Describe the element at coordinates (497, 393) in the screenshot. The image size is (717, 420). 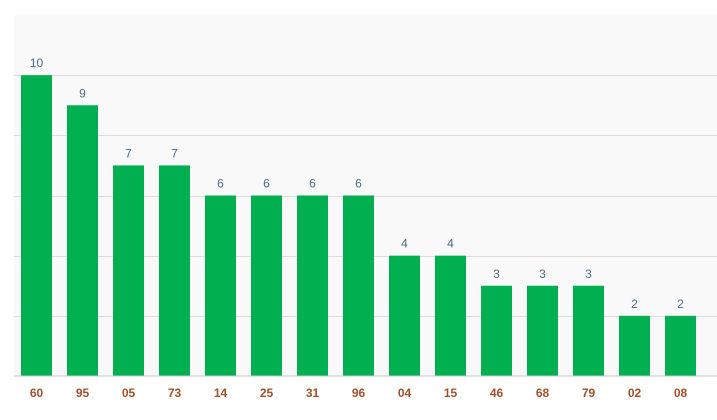
I see `category-label-46: 46` at that location.